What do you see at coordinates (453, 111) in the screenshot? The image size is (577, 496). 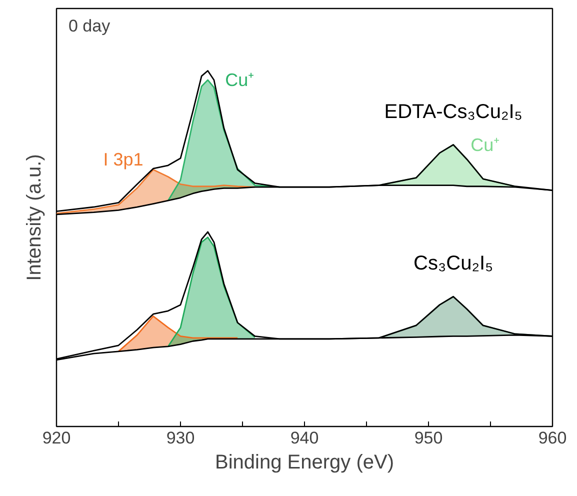 I see `series-label: EDTA-Cs₃Cu₂I₅` at bounding box center [453, 111].